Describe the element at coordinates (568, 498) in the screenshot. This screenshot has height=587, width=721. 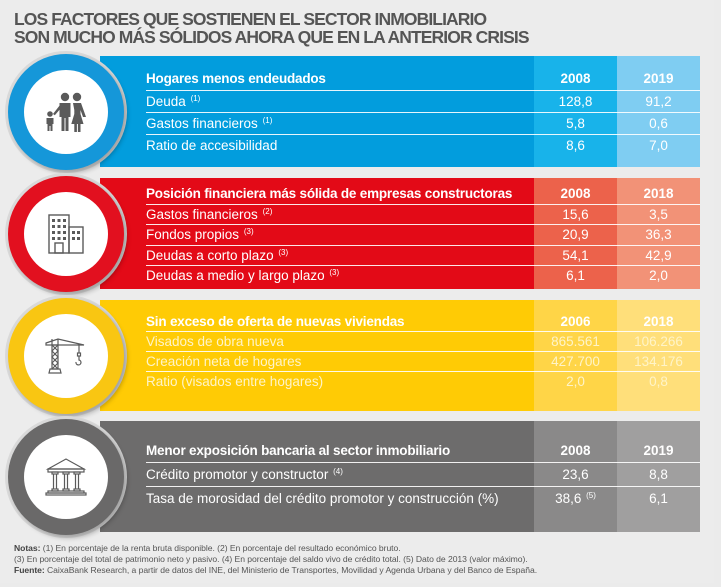
I see `value-a: 38,6` at that location.